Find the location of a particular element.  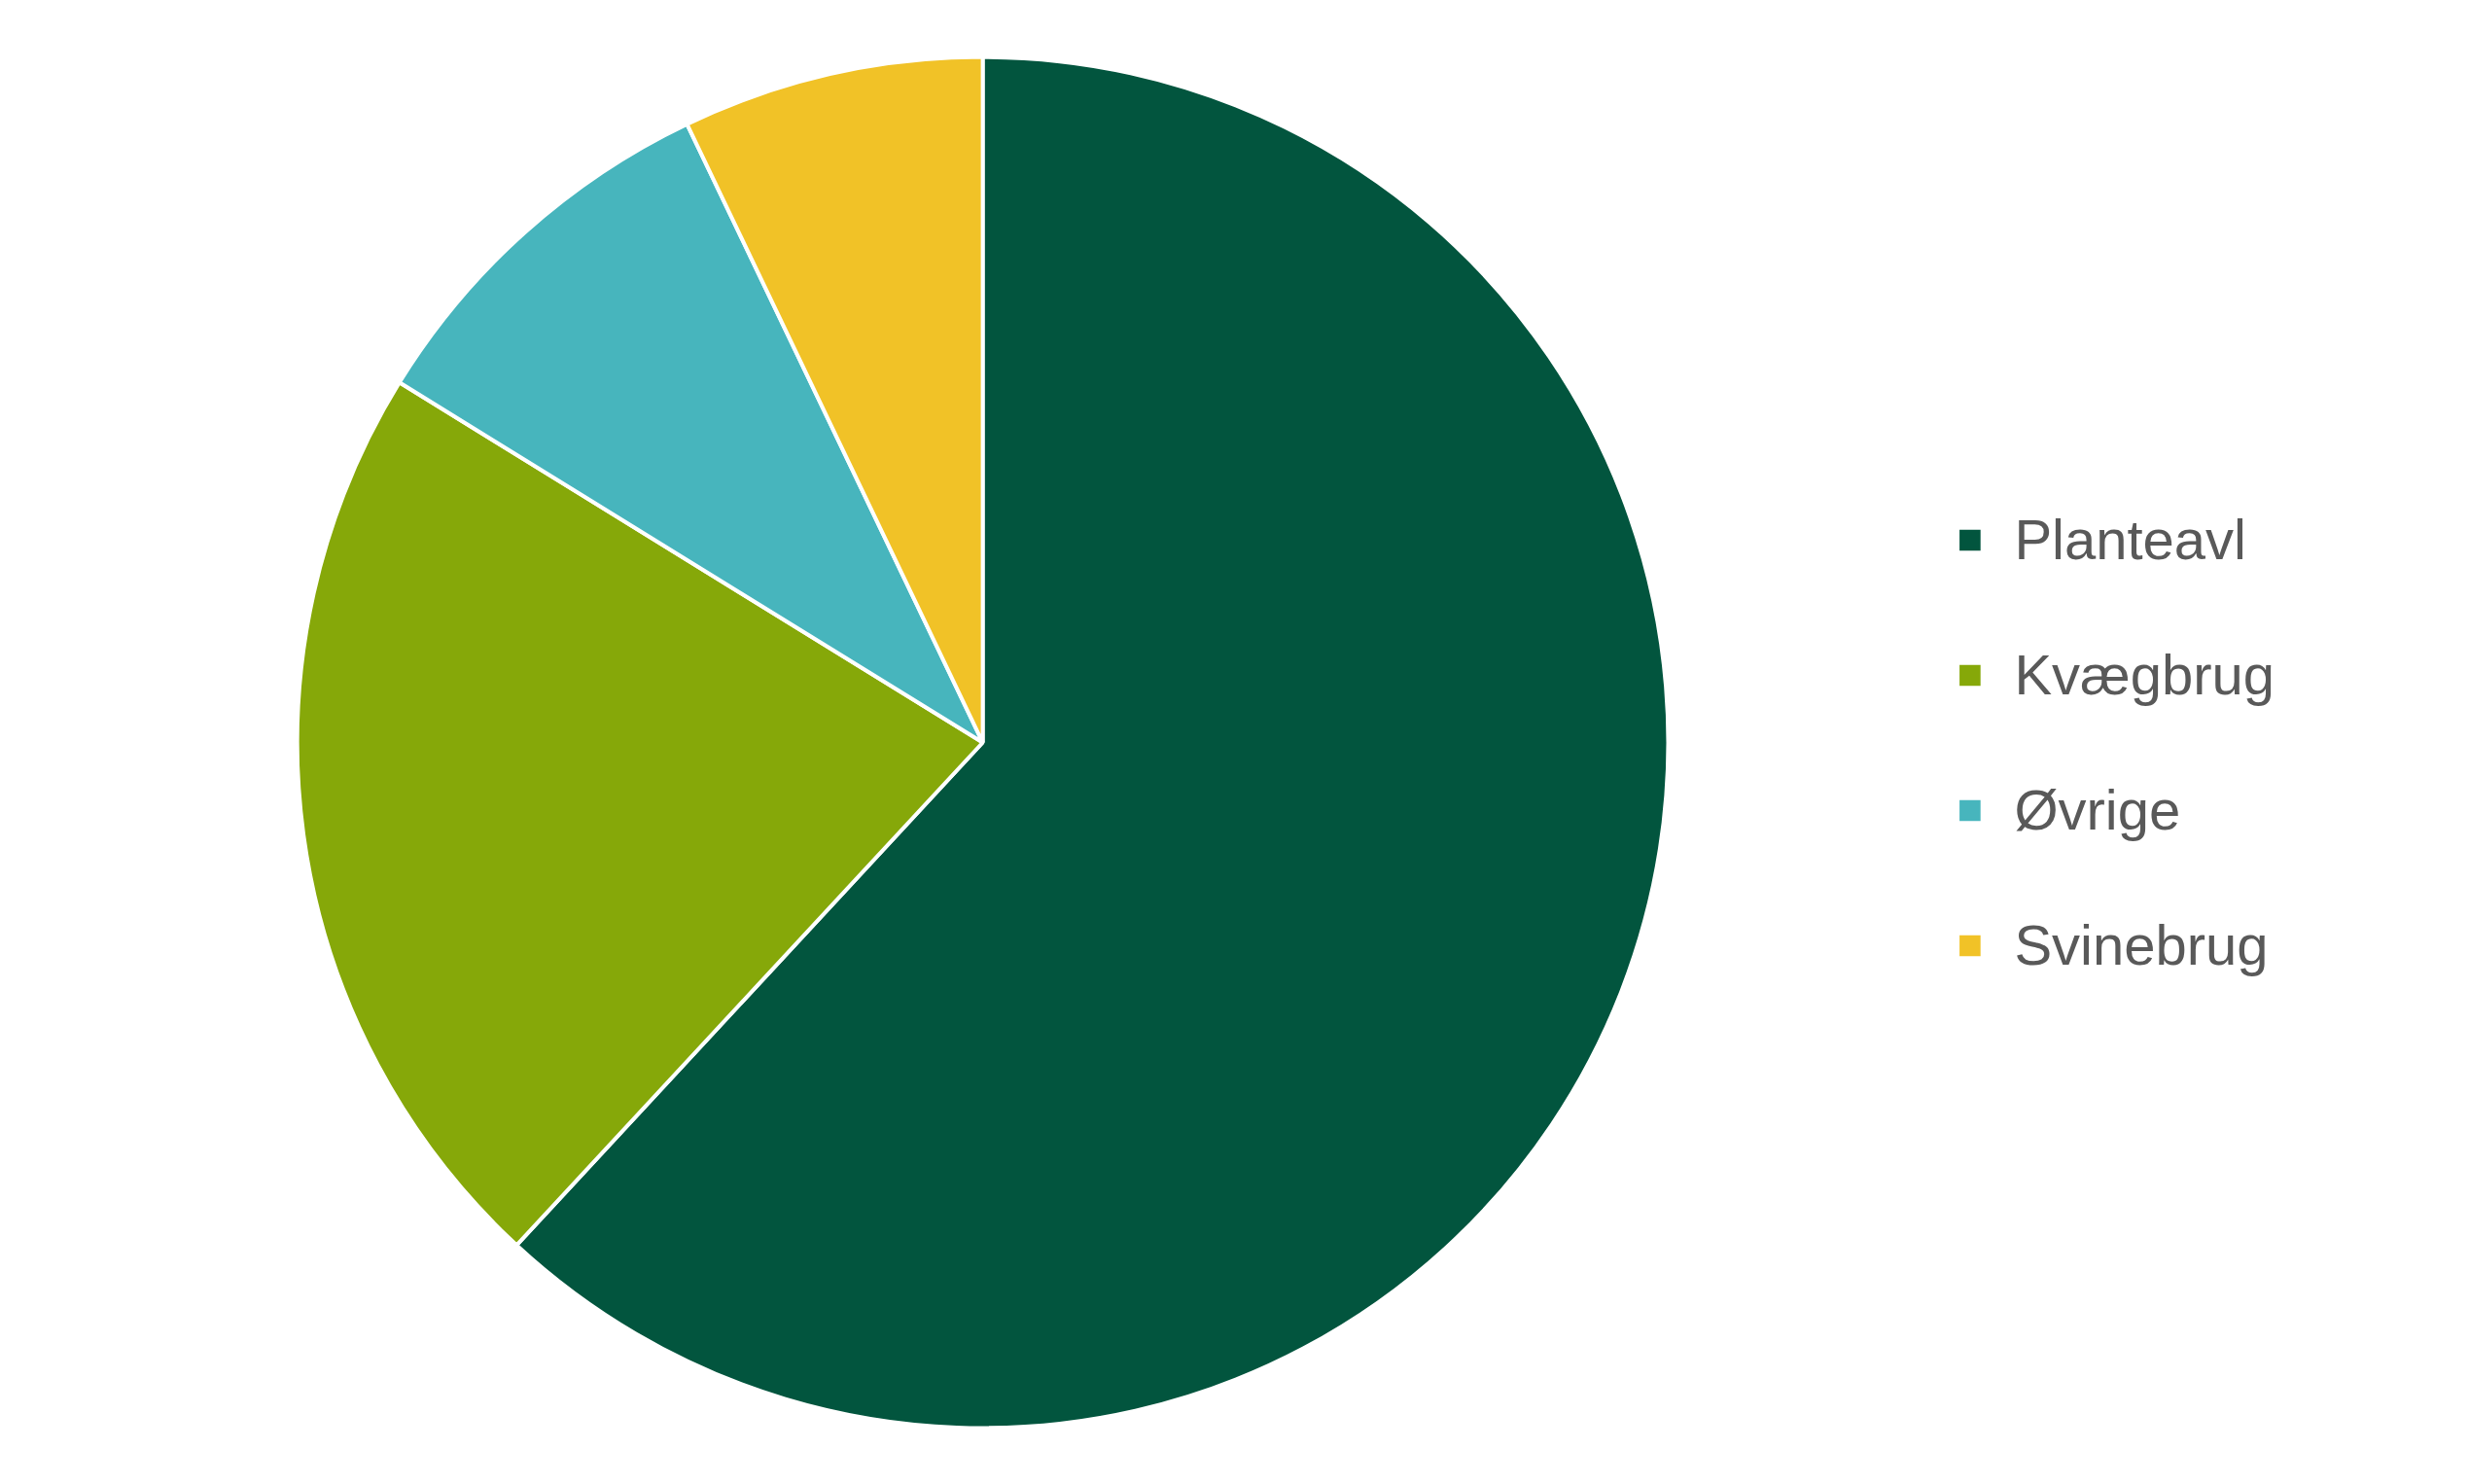

legend-label: Kvægbrug is located at coordinates (2145, 675).